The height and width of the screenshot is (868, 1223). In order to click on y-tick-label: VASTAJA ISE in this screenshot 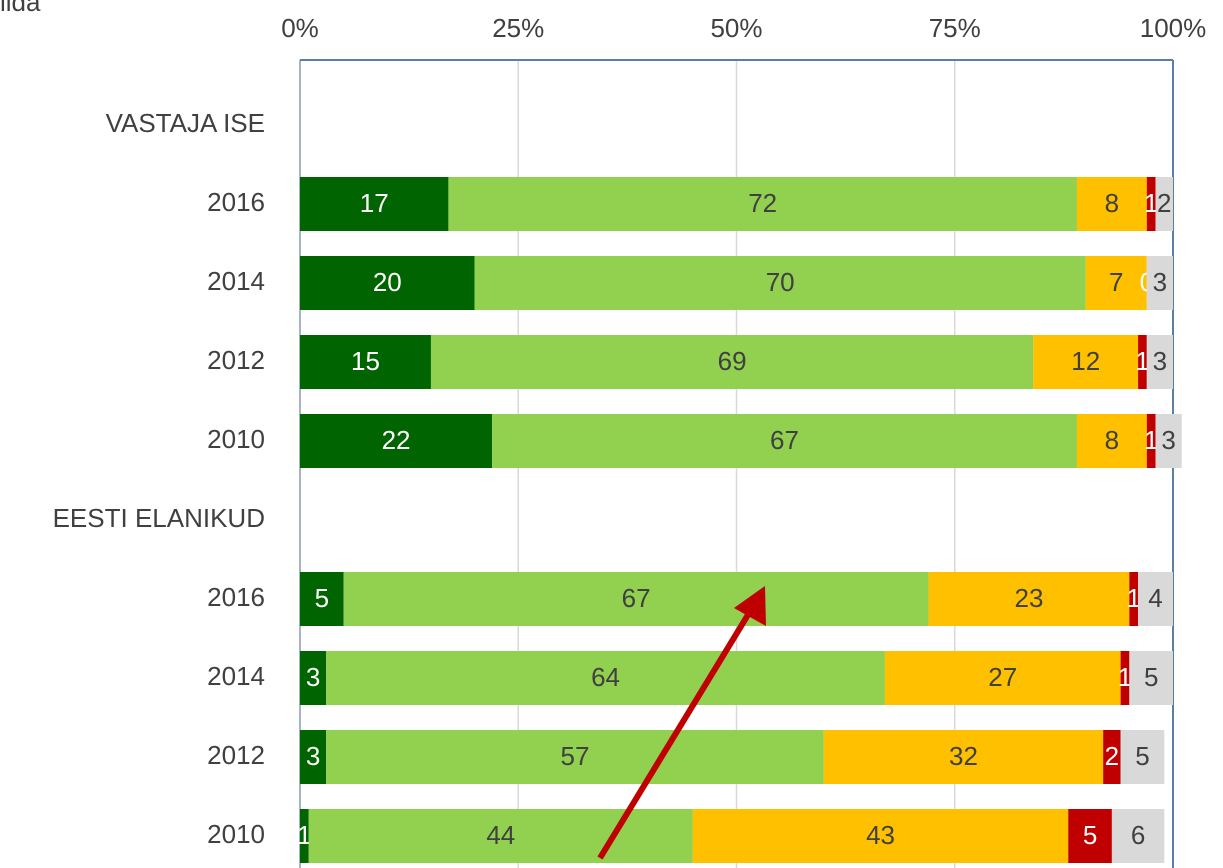, I will do `click(185, 123)`.